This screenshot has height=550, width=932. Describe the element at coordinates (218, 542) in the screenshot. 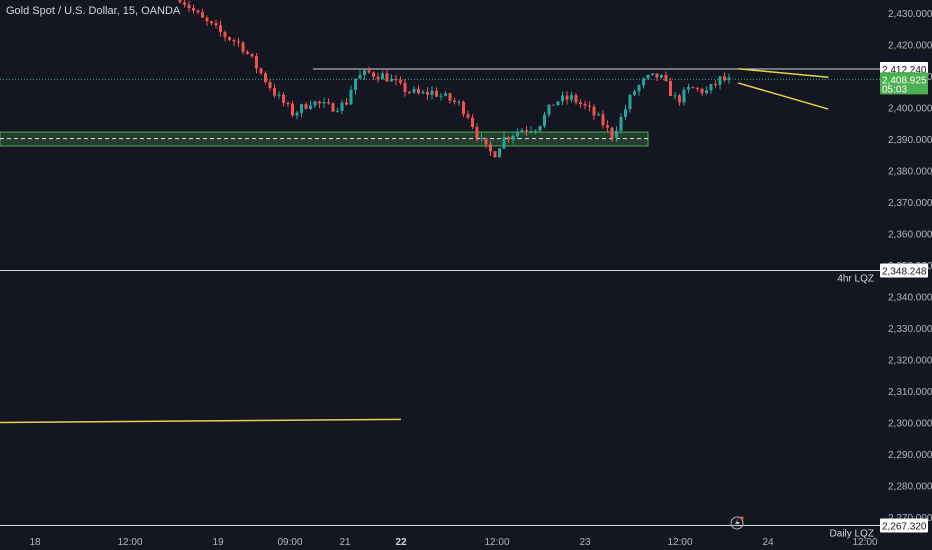

I see `x-tick-label: 19` at that location.